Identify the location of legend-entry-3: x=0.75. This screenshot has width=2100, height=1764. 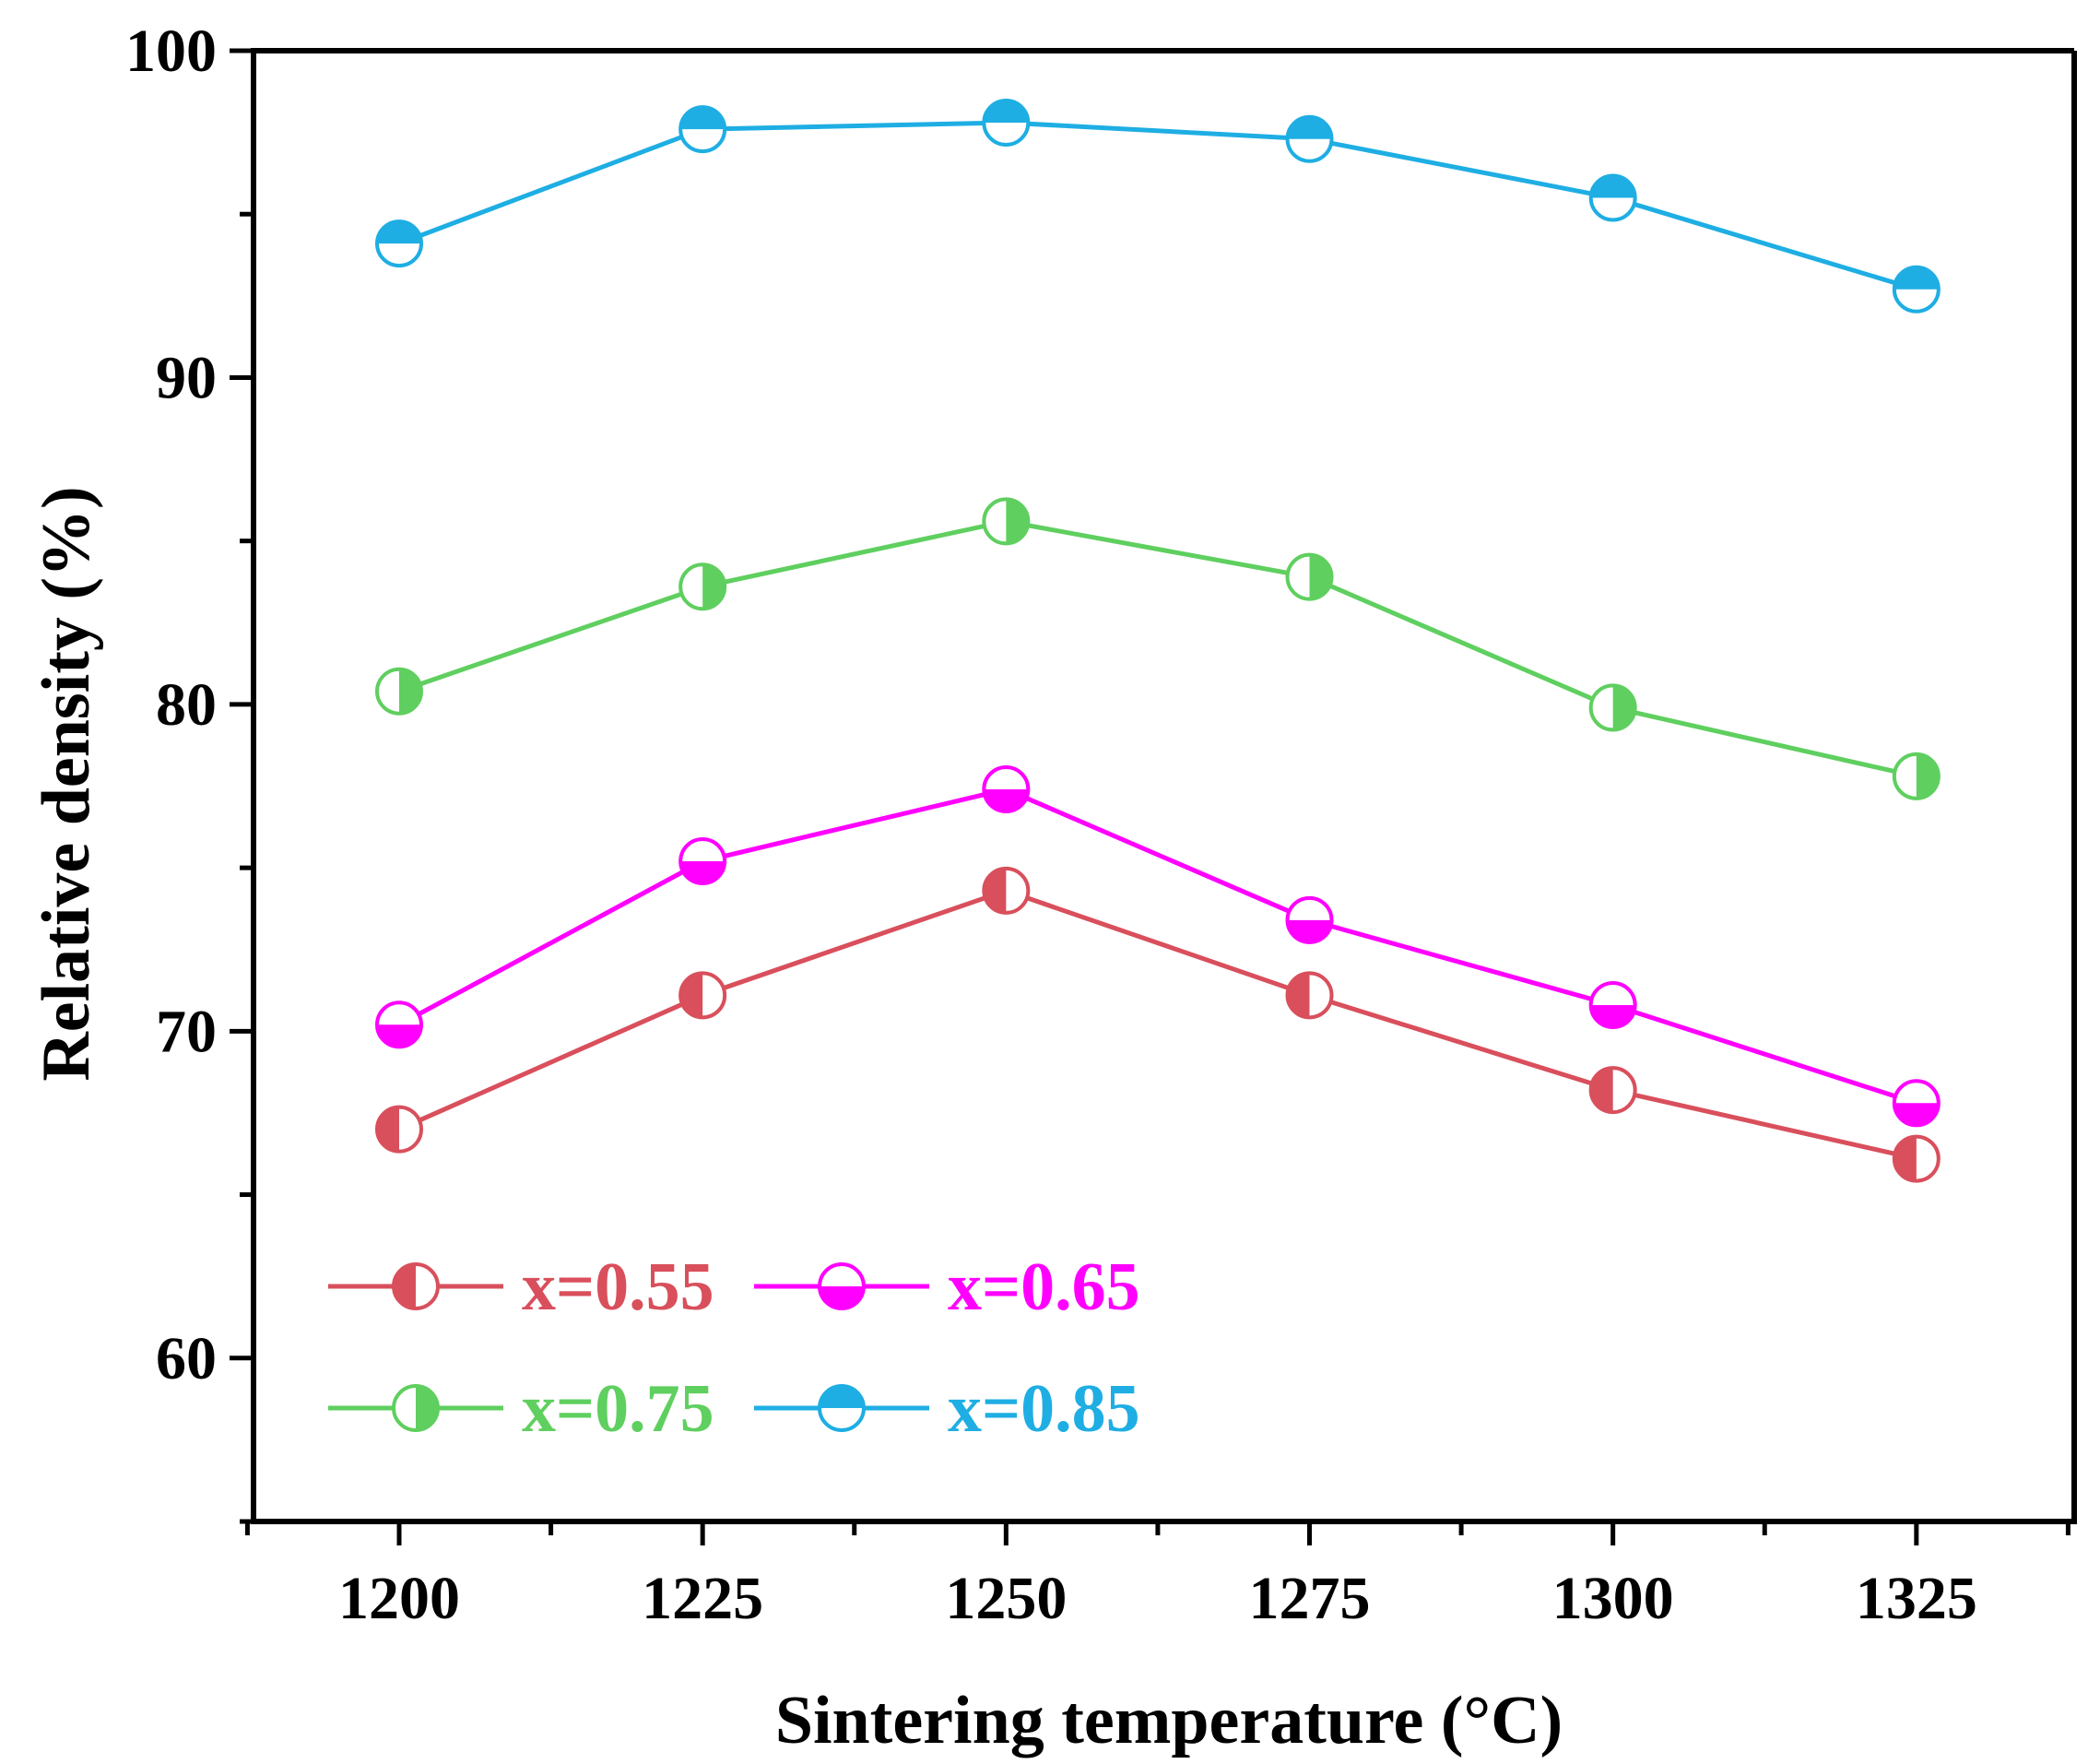
(521, 1409).